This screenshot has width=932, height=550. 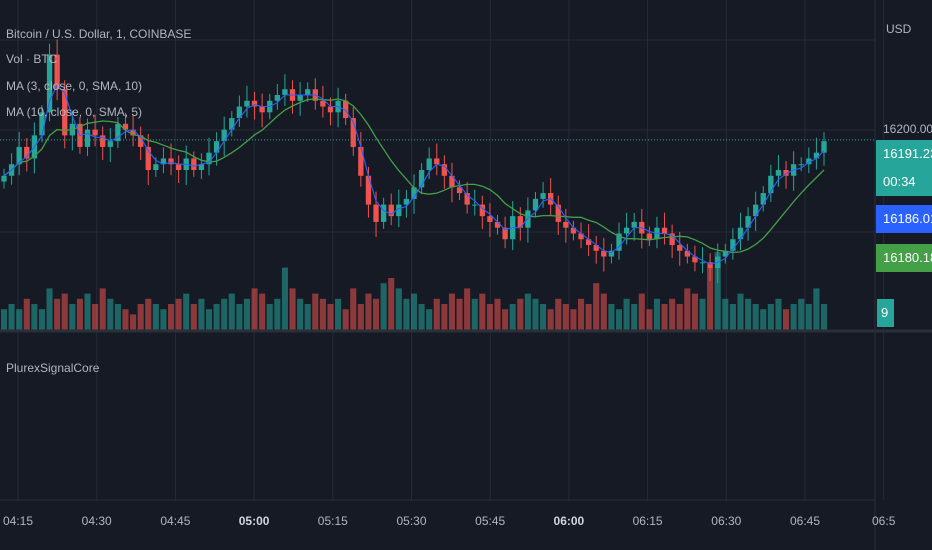 What do you see at coordinates (414, 291) in the screenshot?
I see `volume-bars` at bounding box center [414, 291].